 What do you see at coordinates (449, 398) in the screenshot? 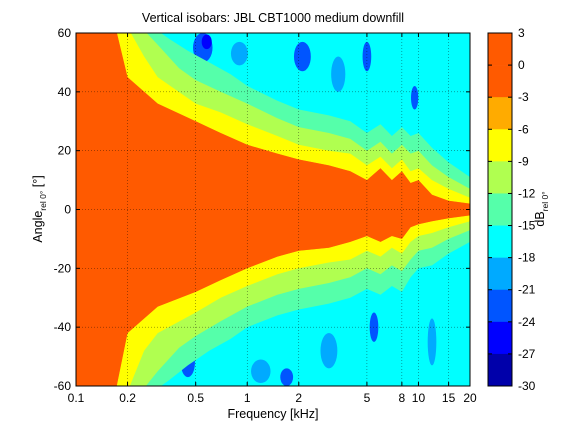
I see `x-tick-label-15: 15` at bounding box center [449, 398].